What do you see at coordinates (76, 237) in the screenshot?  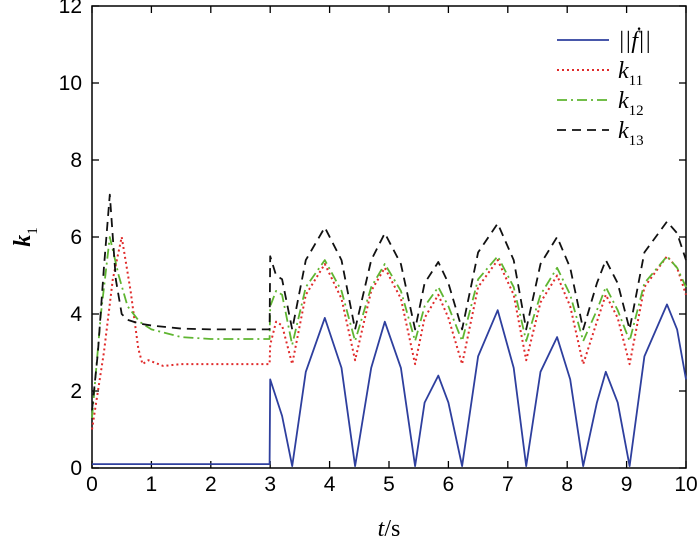 I see `y-tick-label-6: 6` at bounding box center [76, 237].